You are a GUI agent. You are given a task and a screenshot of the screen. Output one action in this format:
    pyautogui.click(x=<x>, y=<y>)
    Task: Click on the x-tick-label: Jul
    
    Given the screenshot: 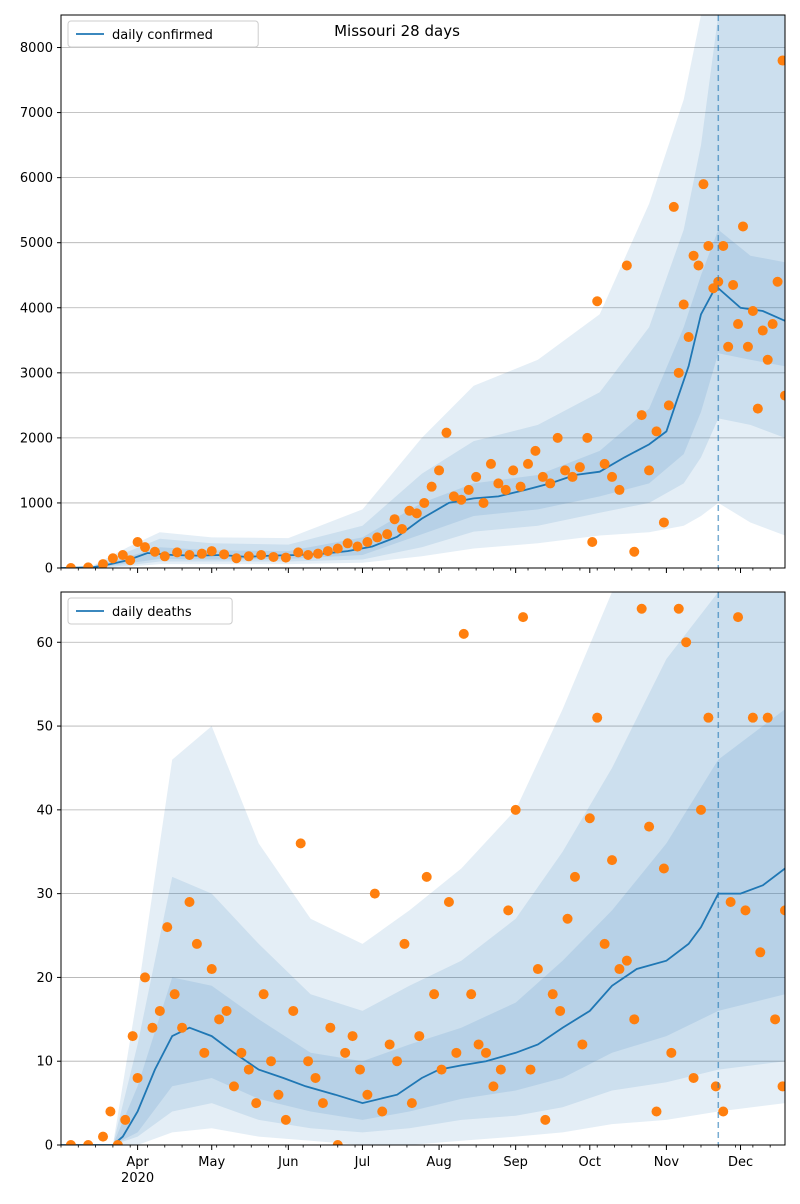 What is the action you would take?
    pyautogui.click(x=362, y=1162)
    